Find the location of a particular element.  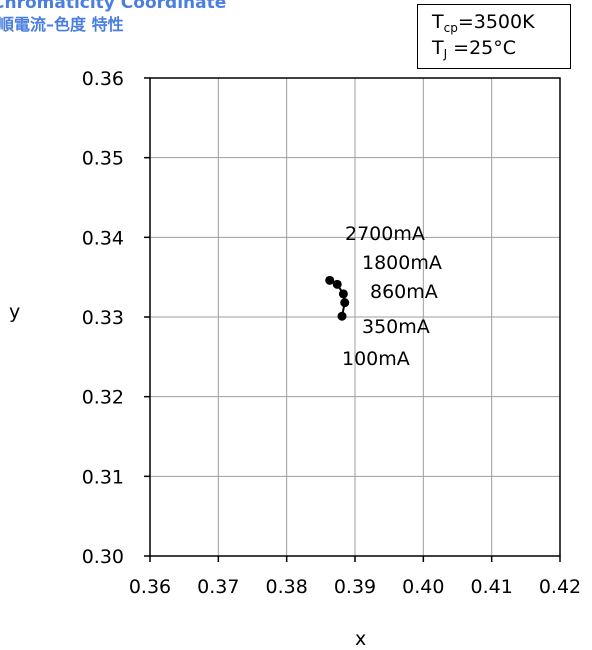

tcp-condition: Tcp=3500K is located at coordinates (483, 23).